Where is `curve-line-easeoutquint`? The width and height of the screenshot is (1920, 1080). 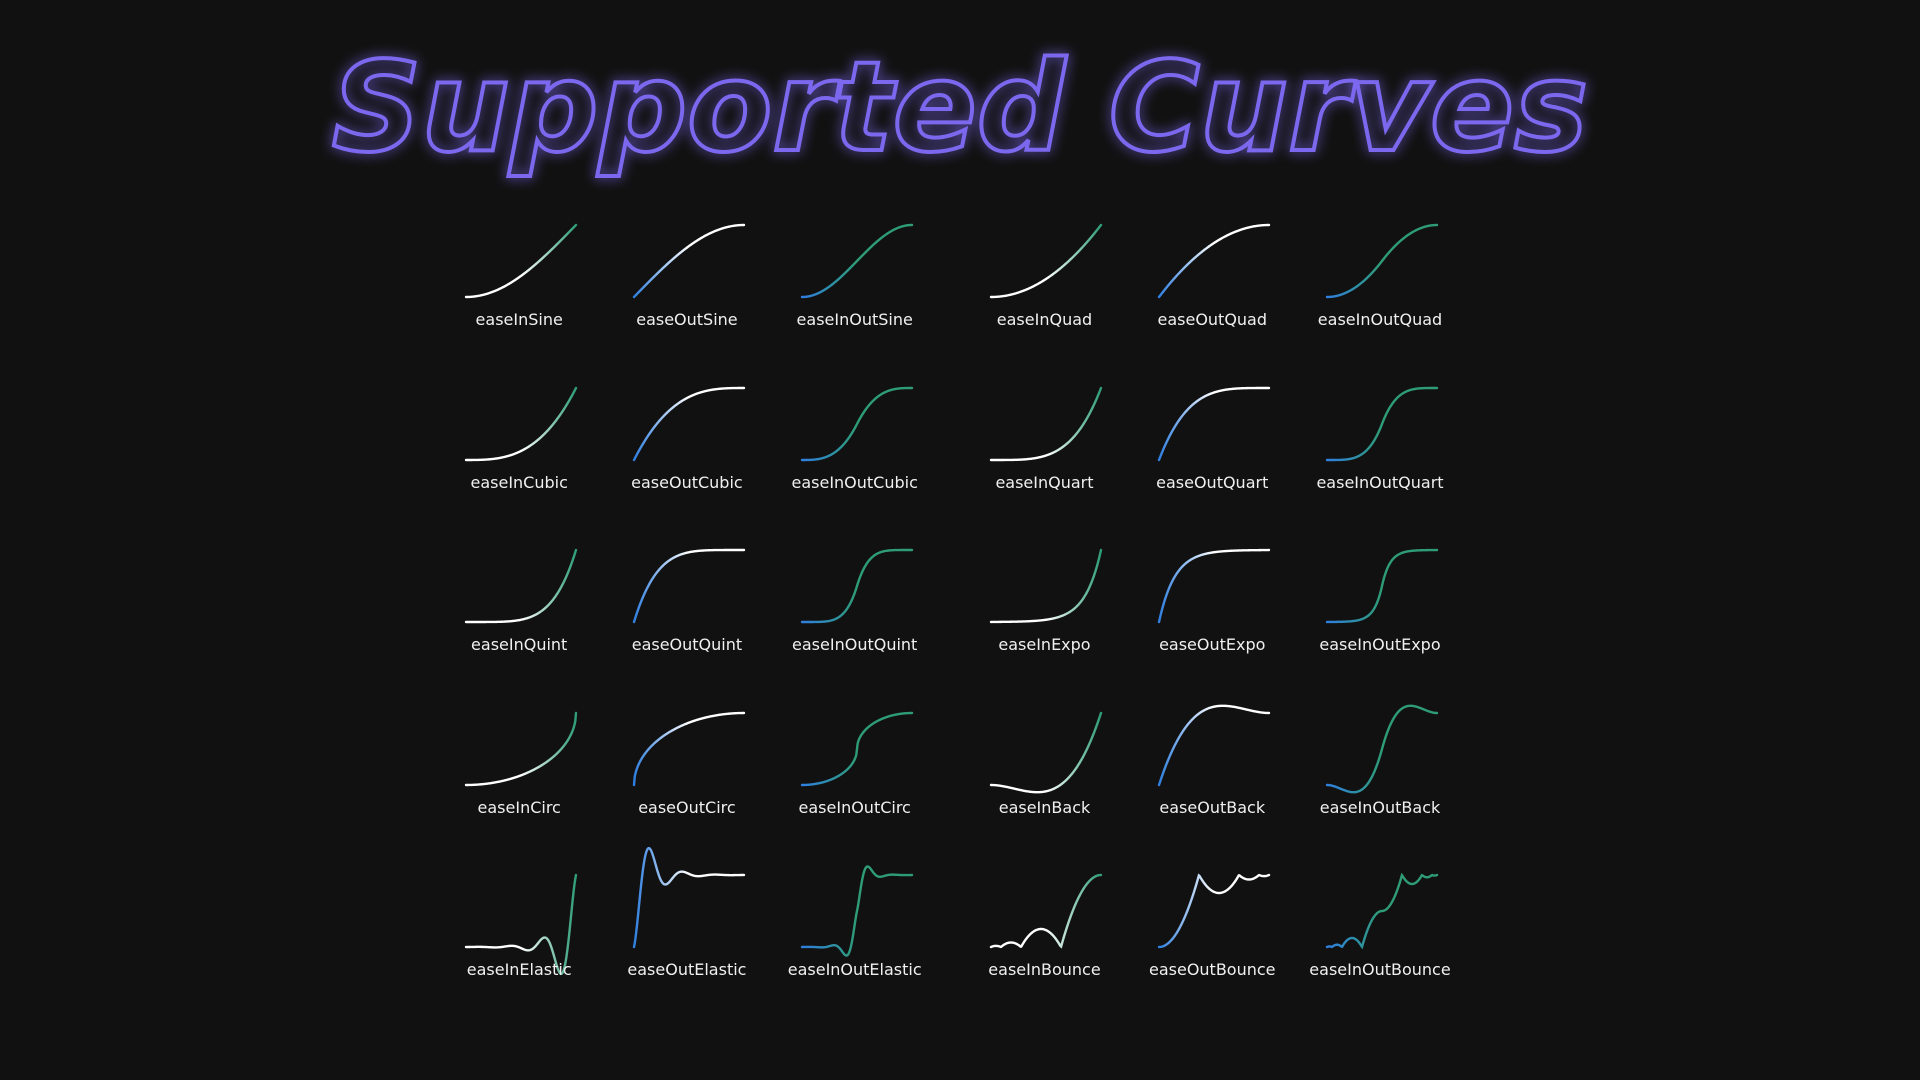
curve-line-easeoutquint is located at coordinates (689, 586).